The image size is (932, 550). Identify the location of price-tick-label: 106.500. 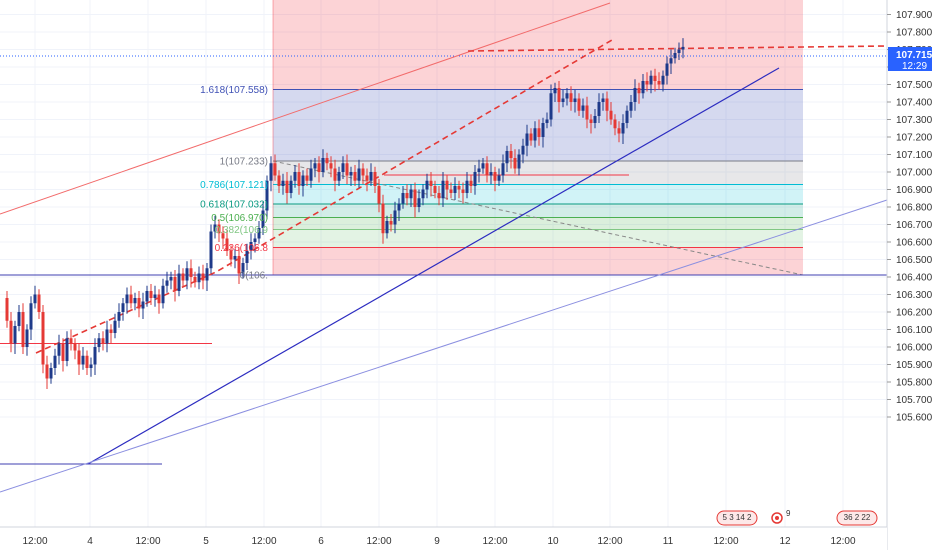
(914, 260).